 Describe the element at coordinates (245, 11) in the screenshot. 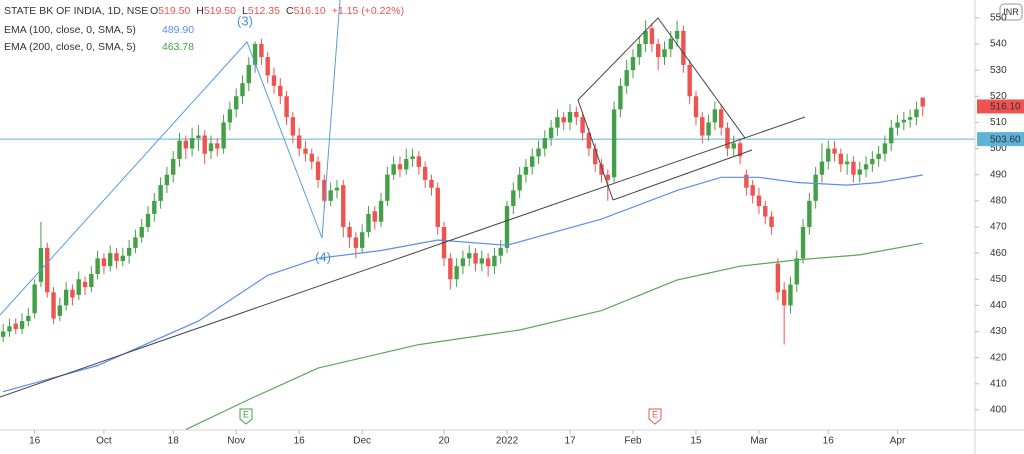

I see `ohlc-key: L` at that location.